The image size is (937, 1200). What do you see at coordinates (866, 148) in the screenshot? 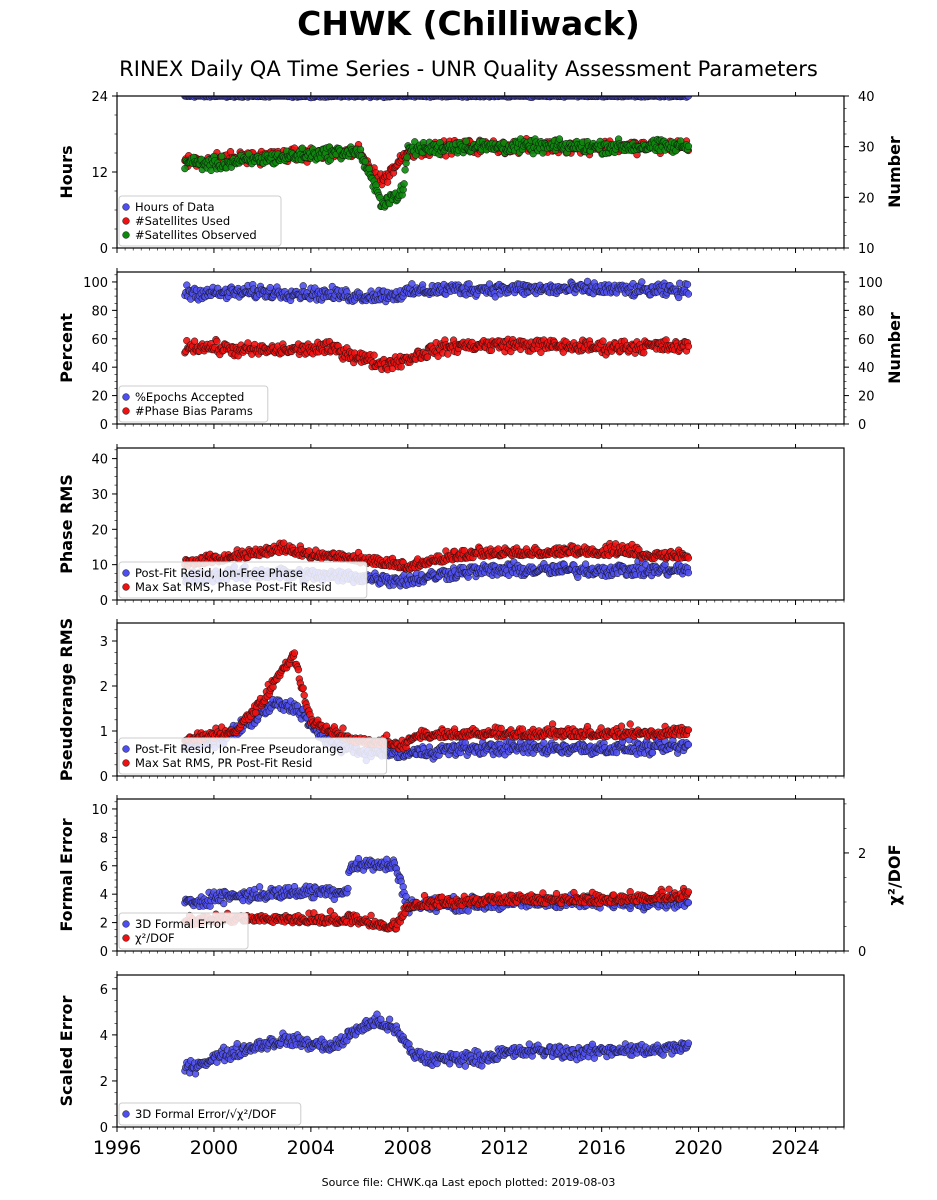
I see `y-right-tick-label: 30` at bounding box center [866, 148].